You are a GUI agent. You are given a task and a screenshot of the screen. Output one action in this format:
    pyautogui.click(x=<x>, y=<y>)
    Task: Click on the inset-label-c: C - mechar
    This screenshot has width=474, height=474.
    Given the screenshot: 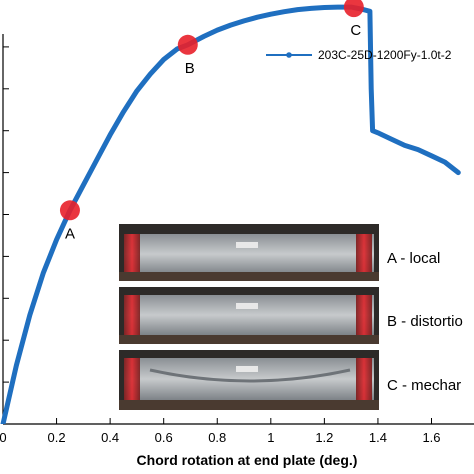 What is the action you would take?
    pyautogui.click(x=424, y=385)
    